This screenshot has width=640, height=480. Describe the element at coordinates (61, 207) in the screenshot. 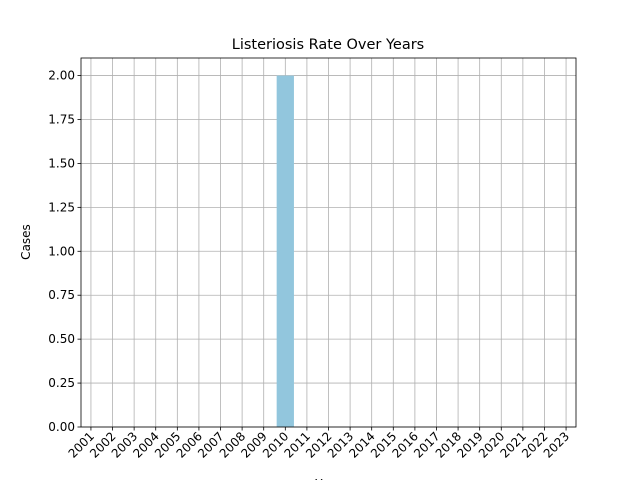

I see `y-tick-label: 1.25` at that location.